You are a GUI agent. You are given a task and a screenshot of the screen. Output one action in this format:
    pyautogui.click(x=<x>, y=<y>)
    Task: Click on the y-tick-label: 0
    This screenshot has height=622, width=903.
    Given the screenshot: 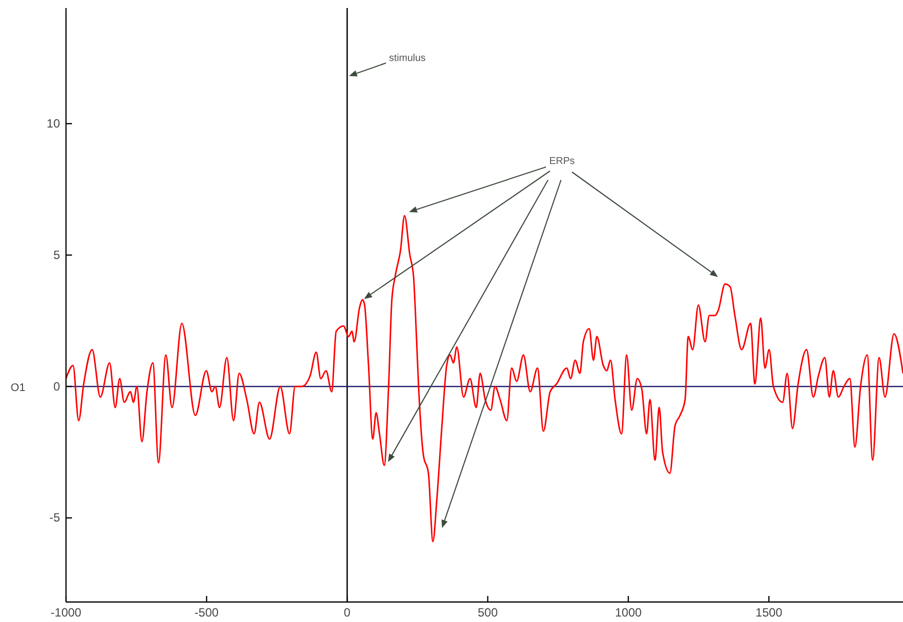 What is the action you would take?
    pyautogui.click(x=56, y=386)
    